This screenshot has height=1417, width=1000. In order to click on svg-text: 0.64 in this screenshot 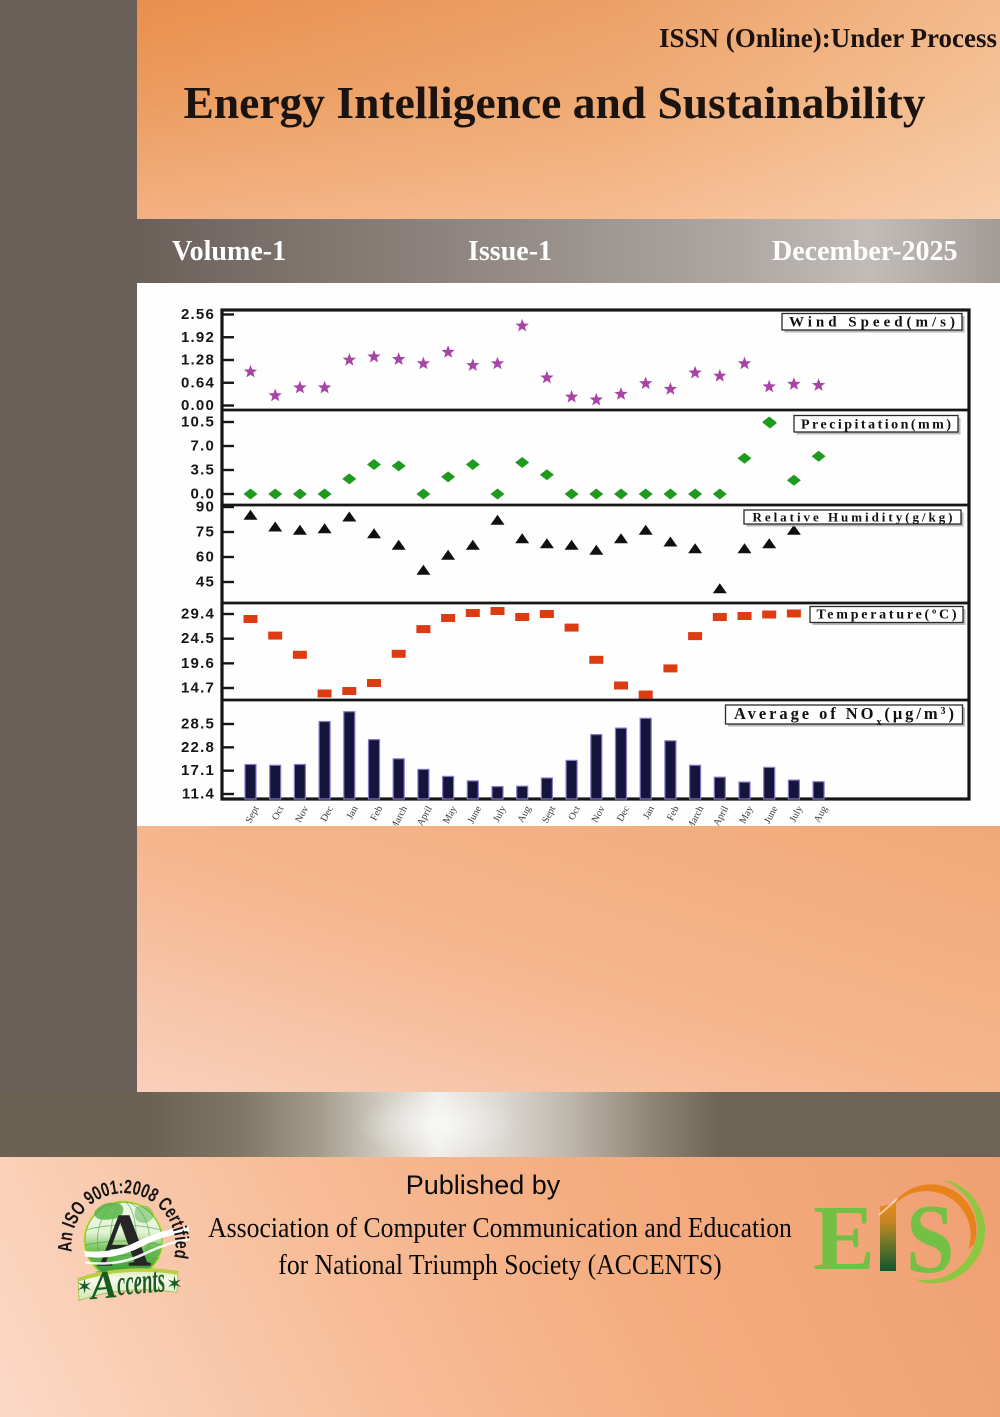, I will do `click(198, 382)`.